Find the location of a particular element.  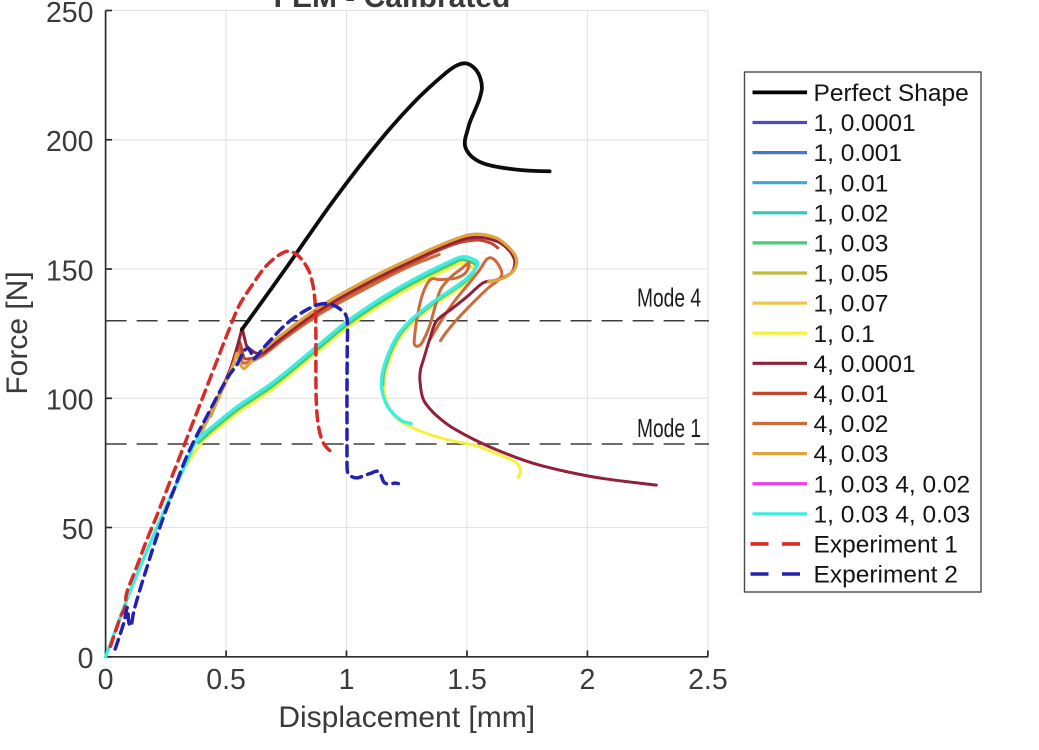

svg-text: 4, 0.0001 is located at coordinates (865, 364).